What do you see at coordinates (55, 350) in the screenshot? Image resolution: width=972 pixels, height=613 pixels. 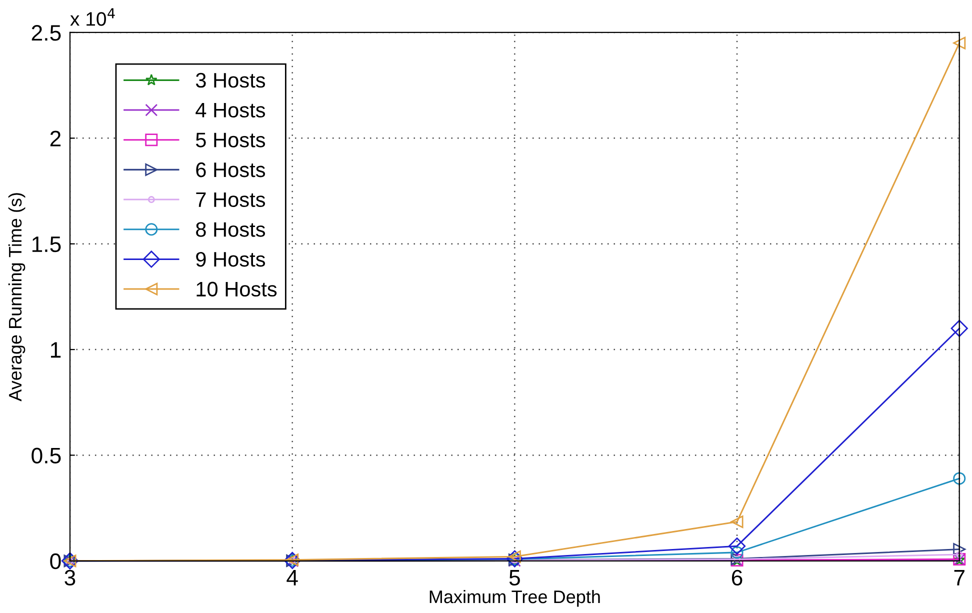 I see `y-tick-label: 1` at bounding box center [55, 350].